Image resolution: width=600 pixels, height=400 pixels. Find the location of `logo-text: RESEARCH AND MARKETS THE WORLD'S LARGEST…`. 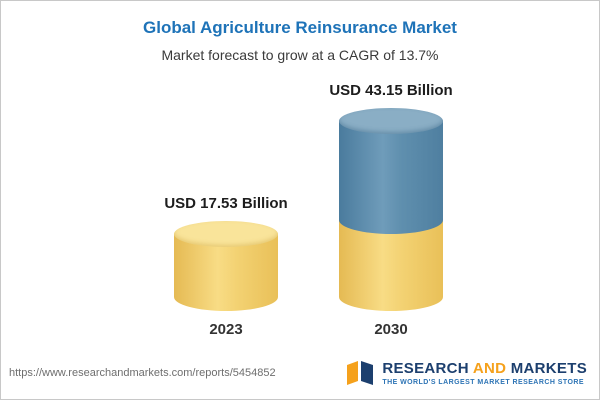

logo-text: RESEARCH AND MARKETS THE WORLD'S LARGEST… is located at coordinates (484, 373).